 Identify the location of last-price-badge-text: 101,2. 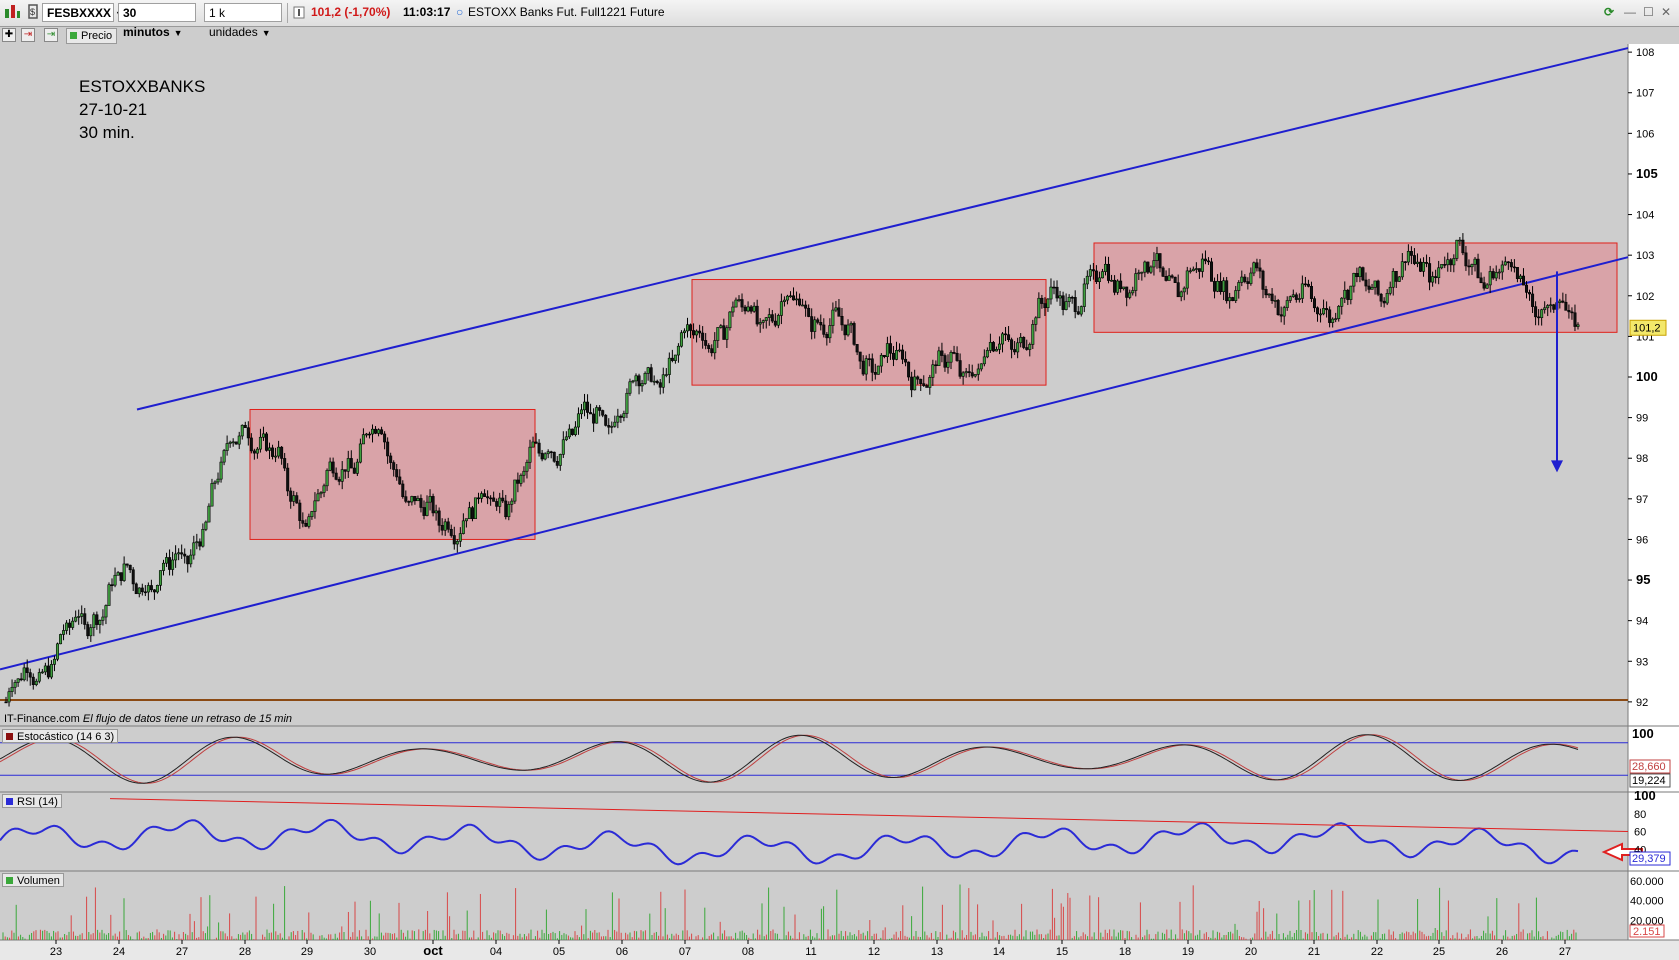
(1647, 328).